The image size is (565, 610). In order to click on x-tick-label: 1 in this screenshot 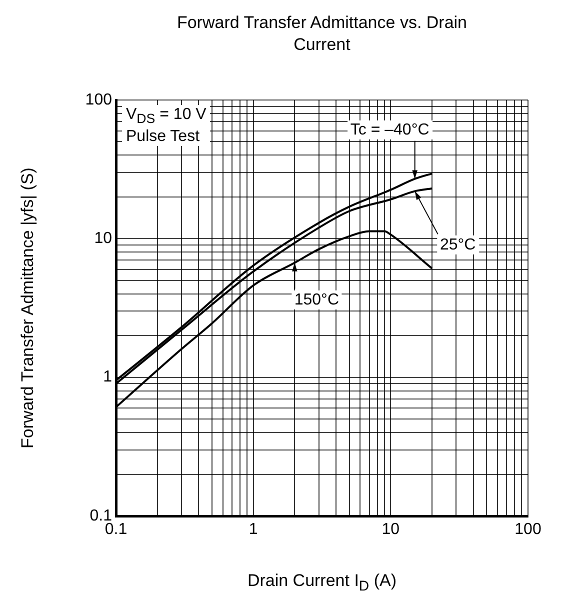, I will do `click(253, 529)`.